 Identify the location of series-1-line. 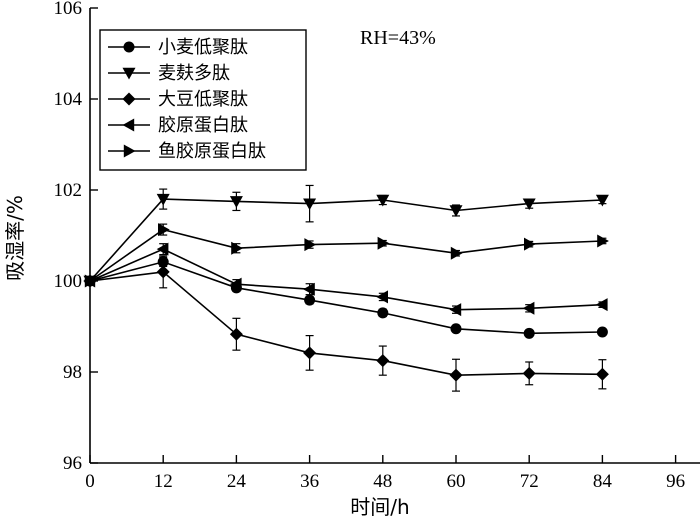
(346, 298).